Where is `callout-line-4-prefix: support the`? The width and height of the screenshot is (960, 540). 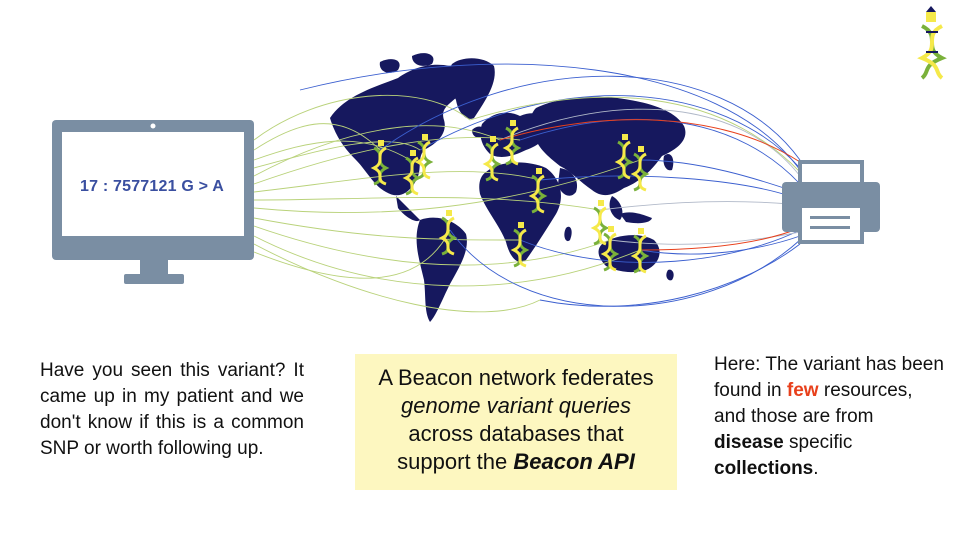
callout-line-4-prefix: support the is located at coordinates (455, 461).